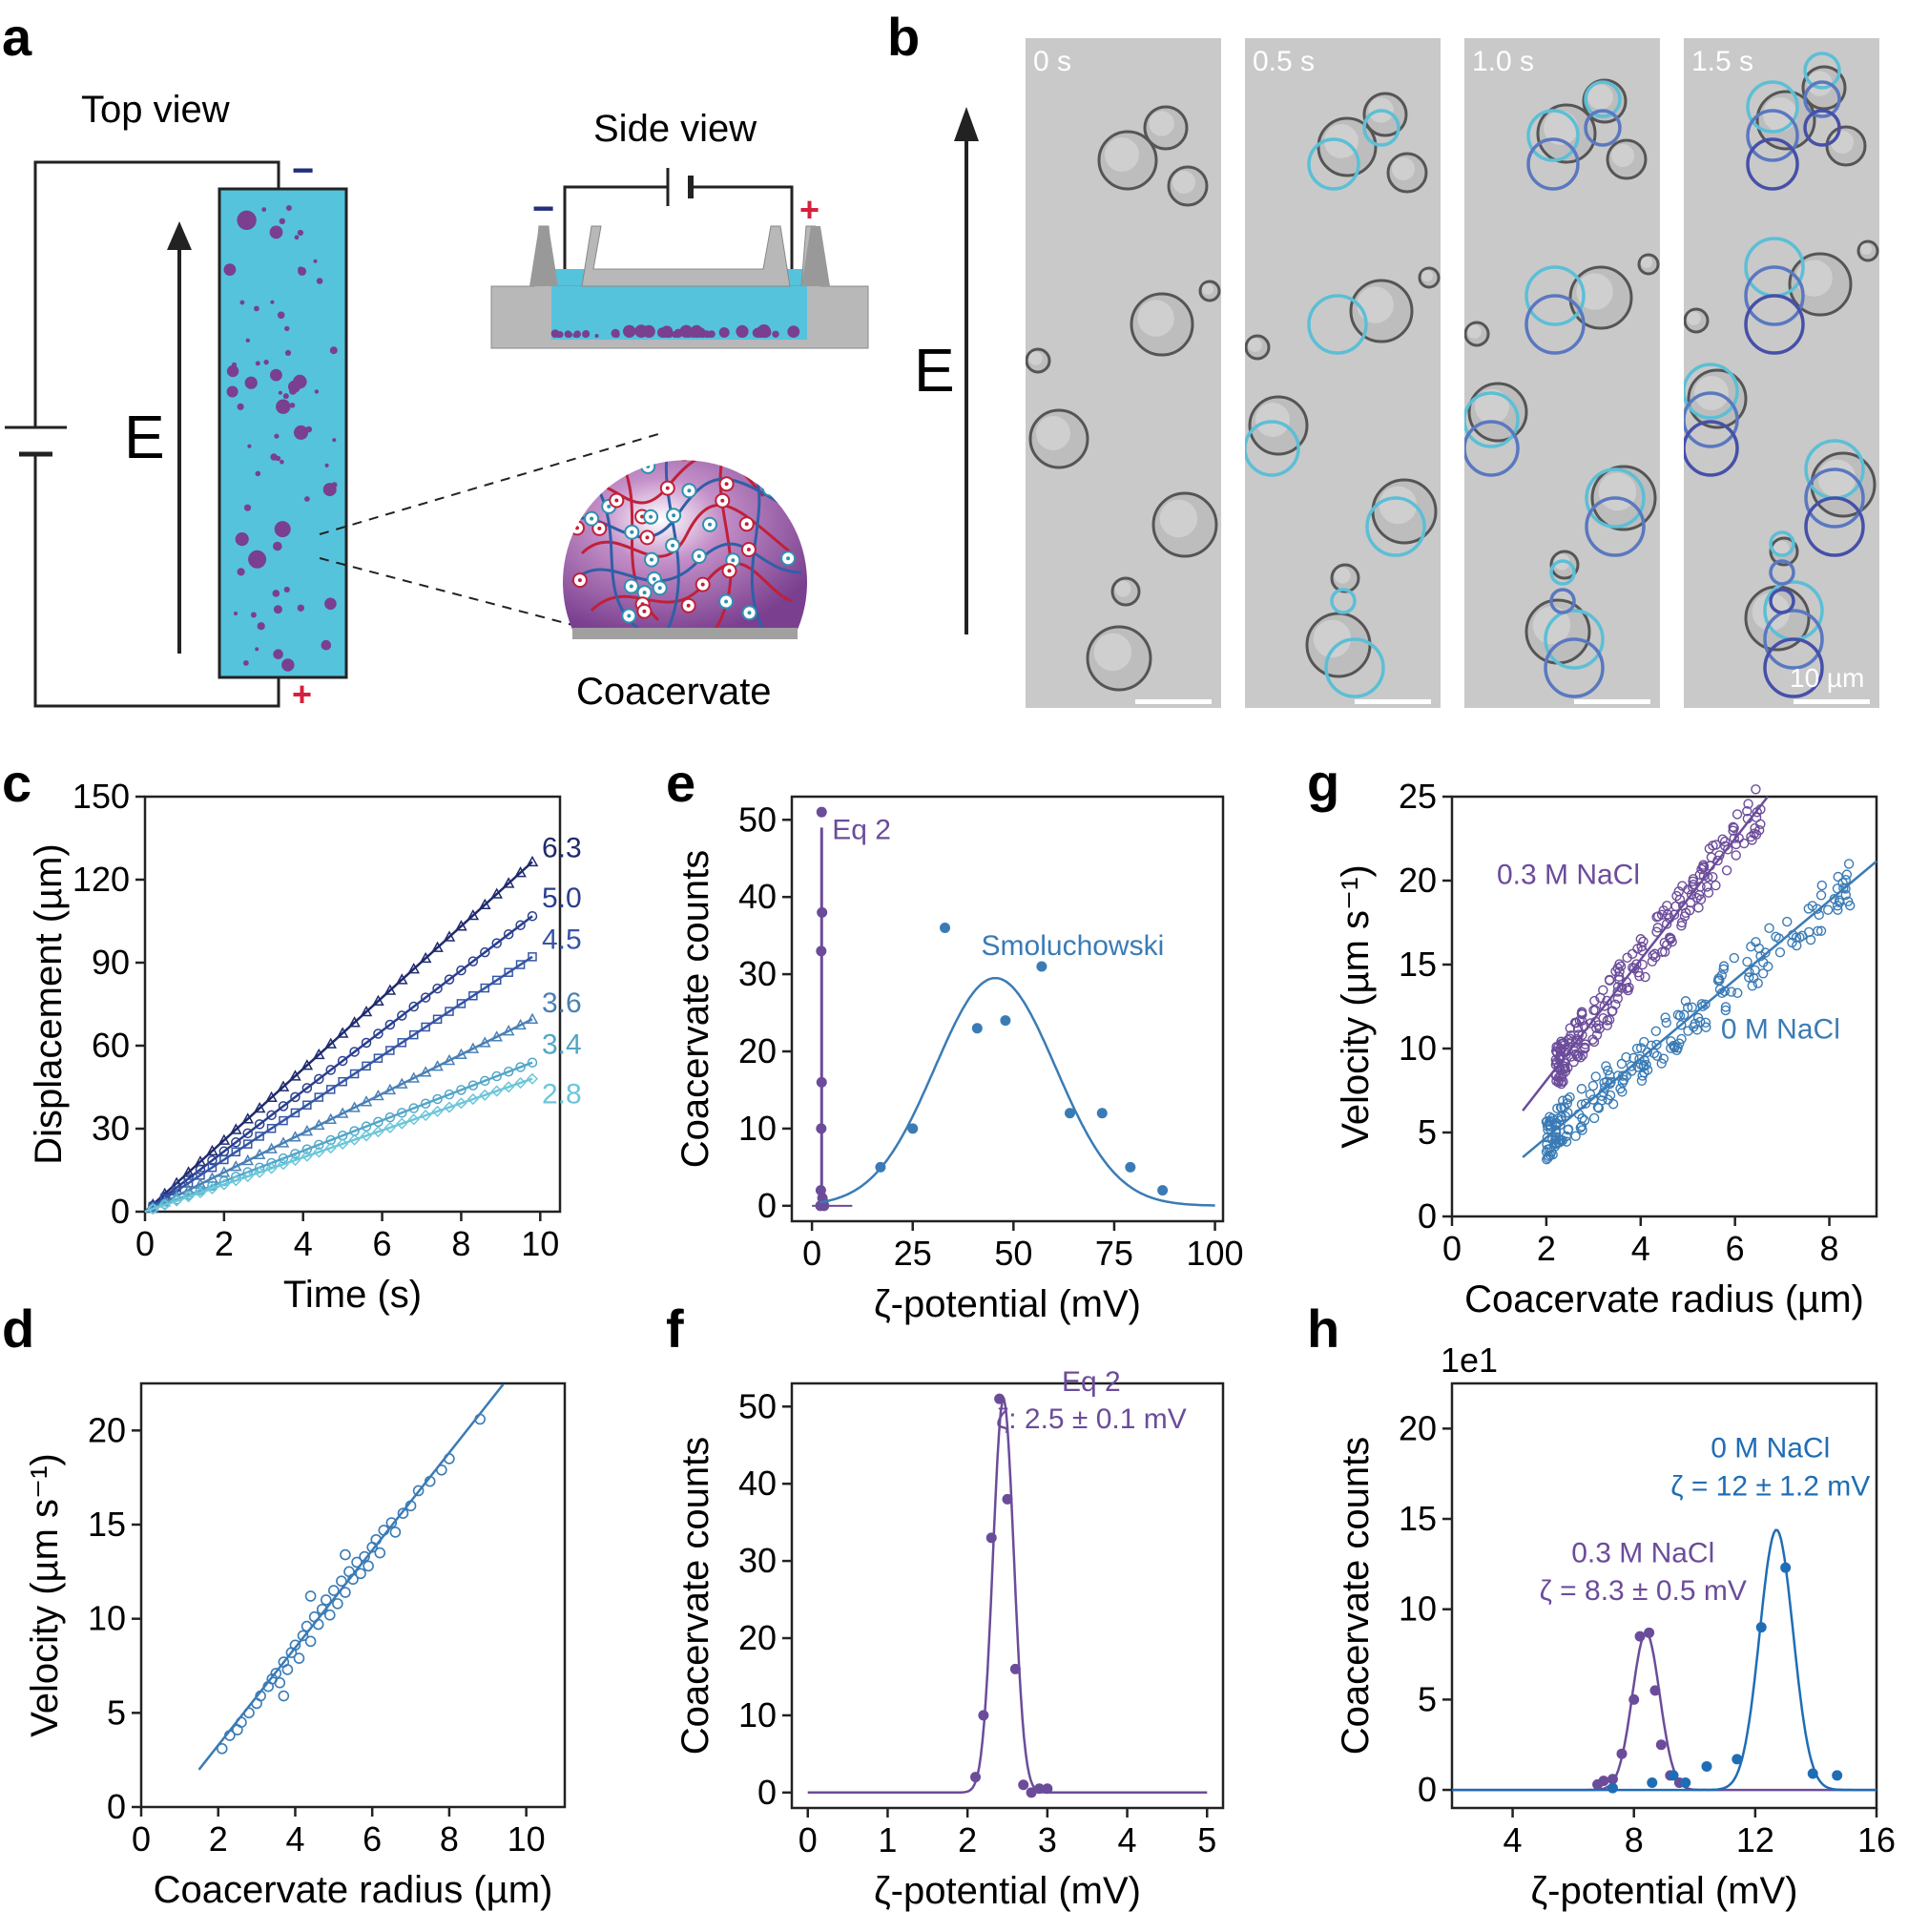 The width and height of the screenshot is (1908, 1932). I want to click on micrograph-frame-3: 1.5 s, so click(1781, 373).